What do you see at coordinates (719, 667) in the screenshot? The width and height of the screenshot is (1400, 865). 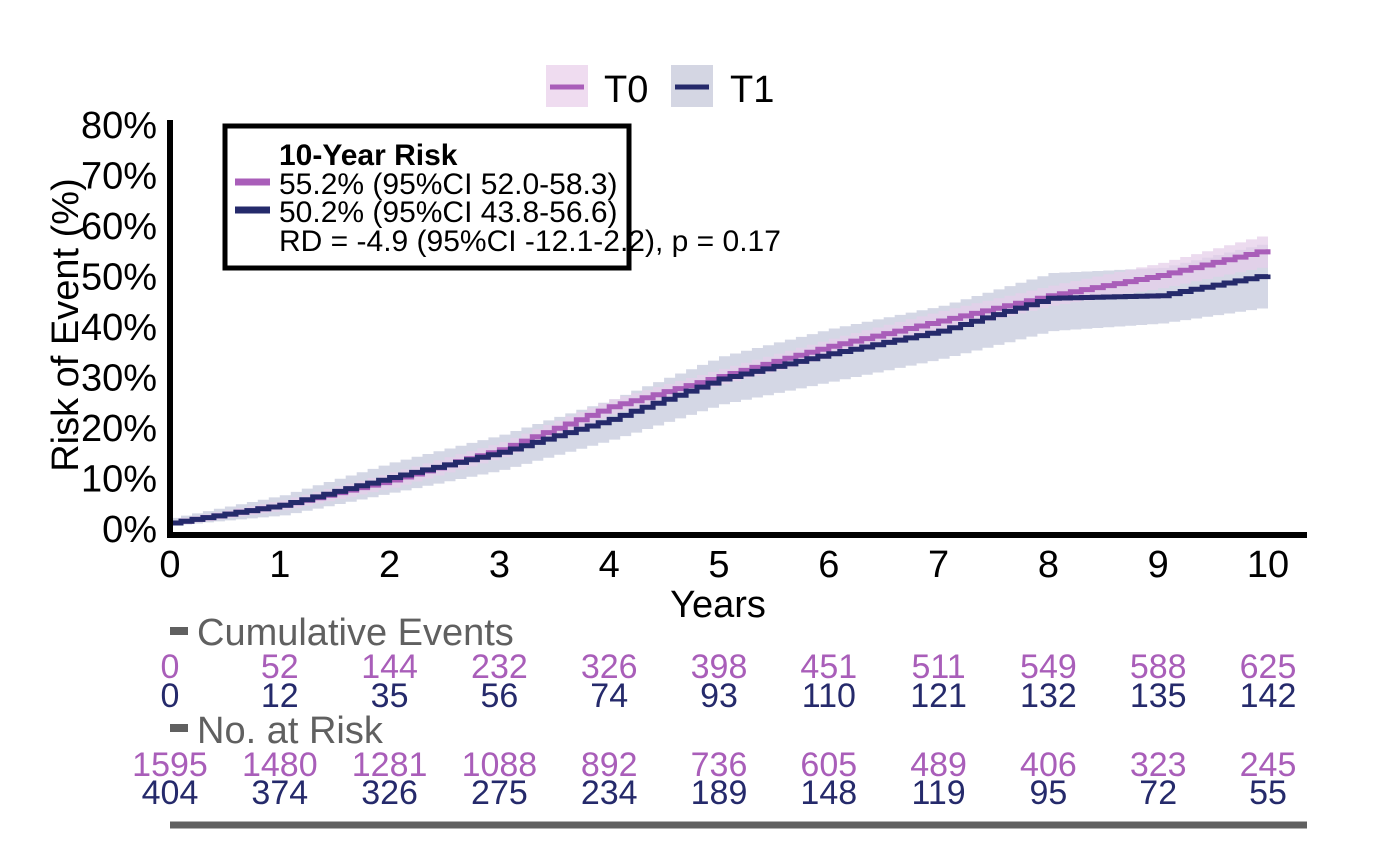 I see `table-cell: 398` at bounding box center [719, 667].